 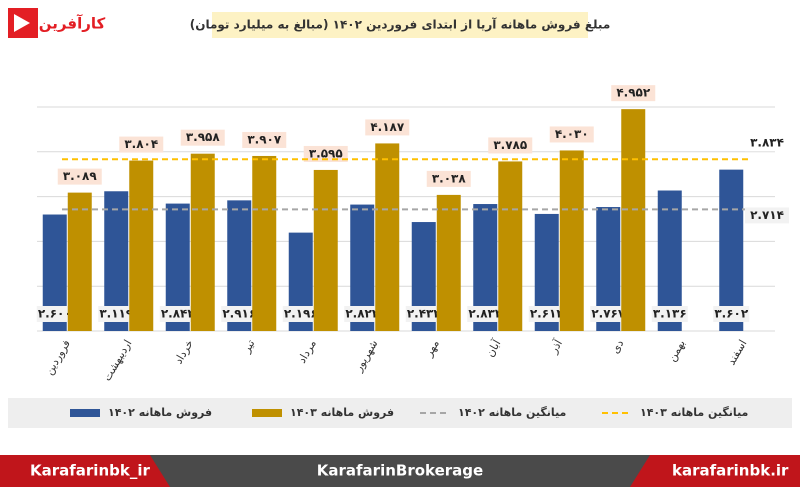 I want to click on value-label: ۲.۴۳۲, so click(x=424, y=314).